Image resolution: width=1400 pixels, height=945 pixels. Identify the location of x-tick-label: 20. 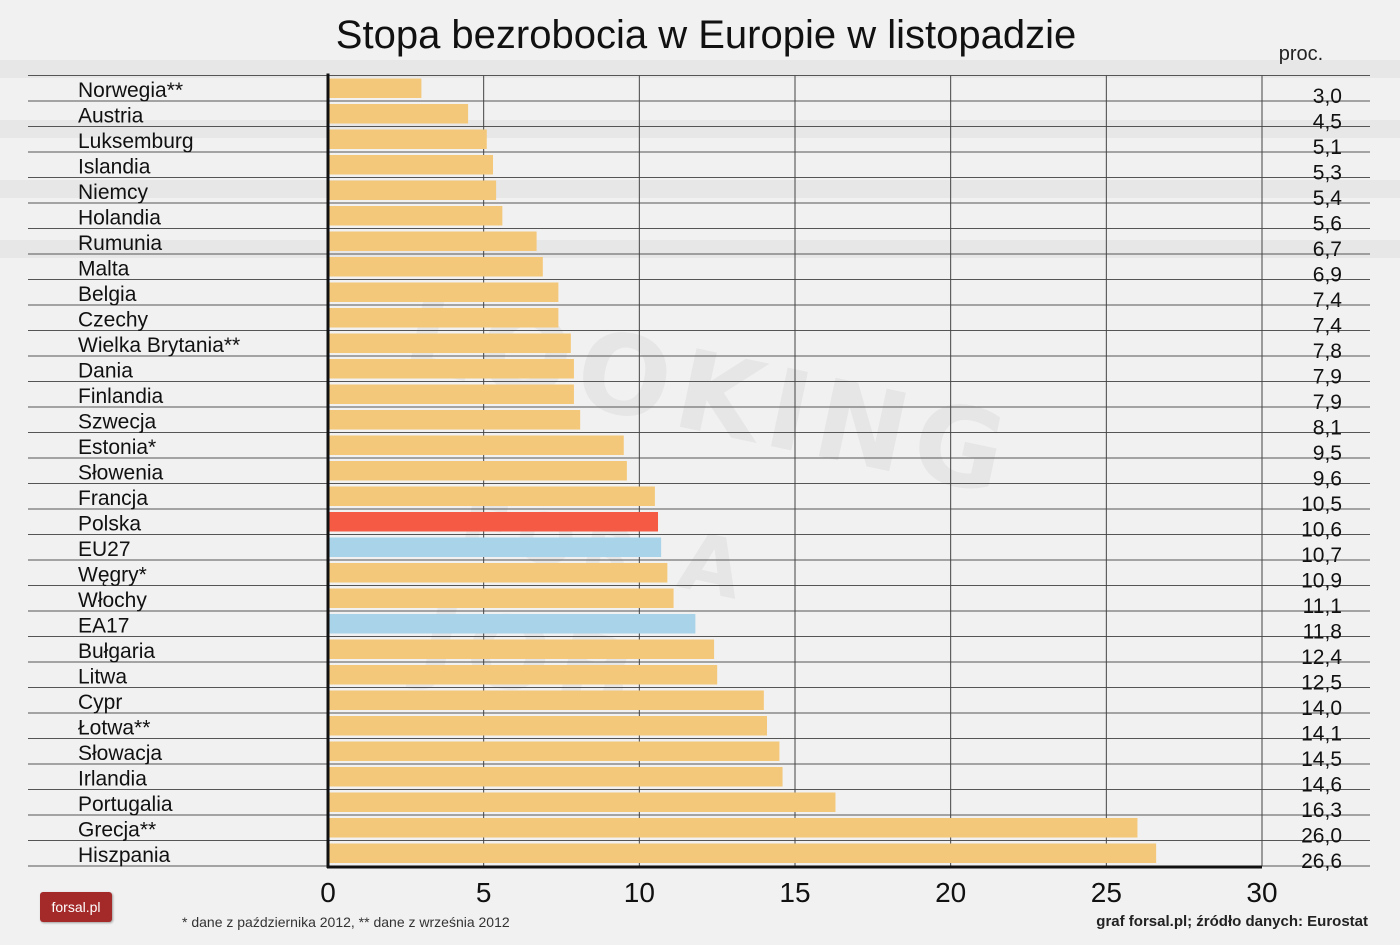
(950, 892).